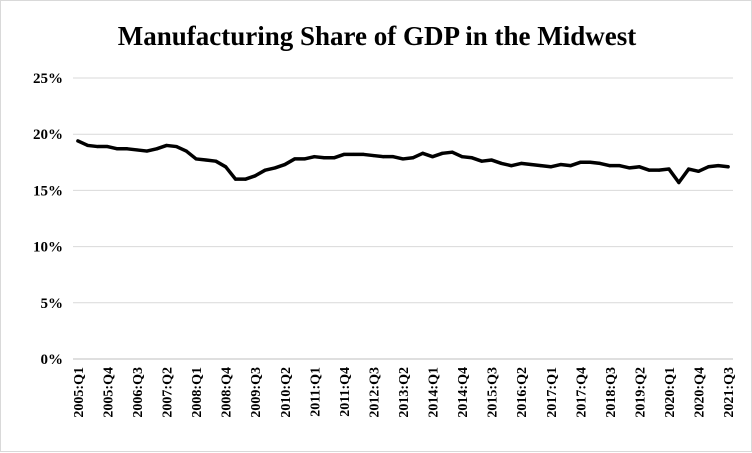 This screenshot has height=453, width=752. Describe the element at coordinates (48, 219) in the screenshot. I see `y-axis-ticks: 0% 5% 10% 15% 20% 25%` at that location.